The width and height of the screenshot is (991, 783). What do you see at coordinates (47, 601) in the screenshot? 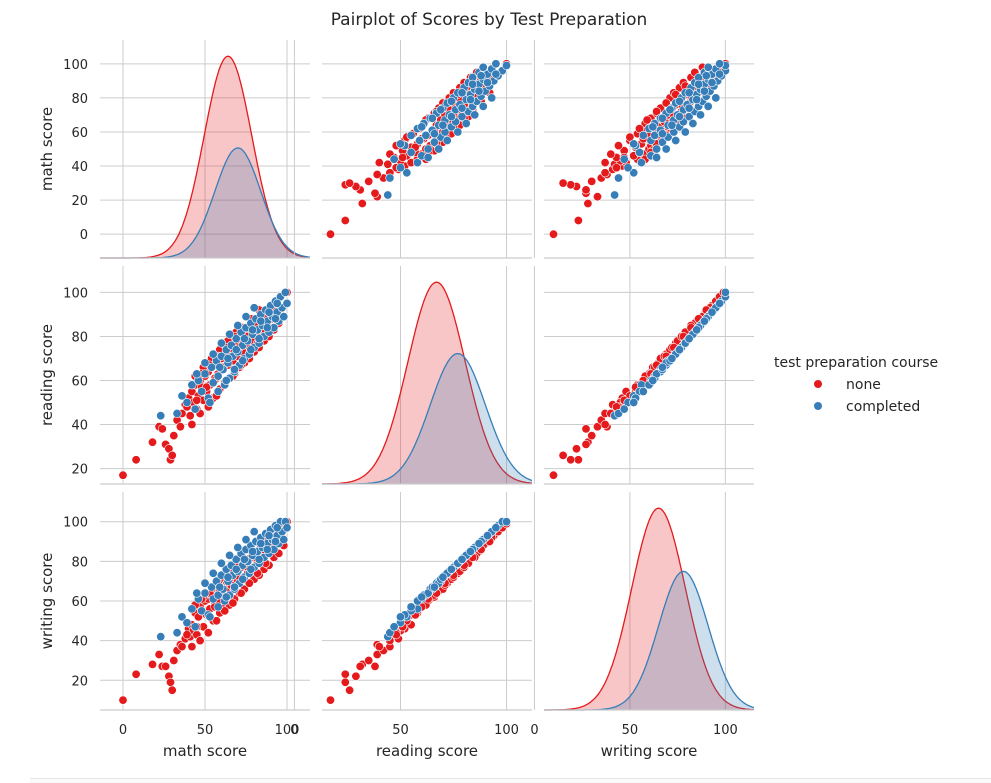
I see `y-axis-label-writing-score: writing score` at bounding box center [47, 601].